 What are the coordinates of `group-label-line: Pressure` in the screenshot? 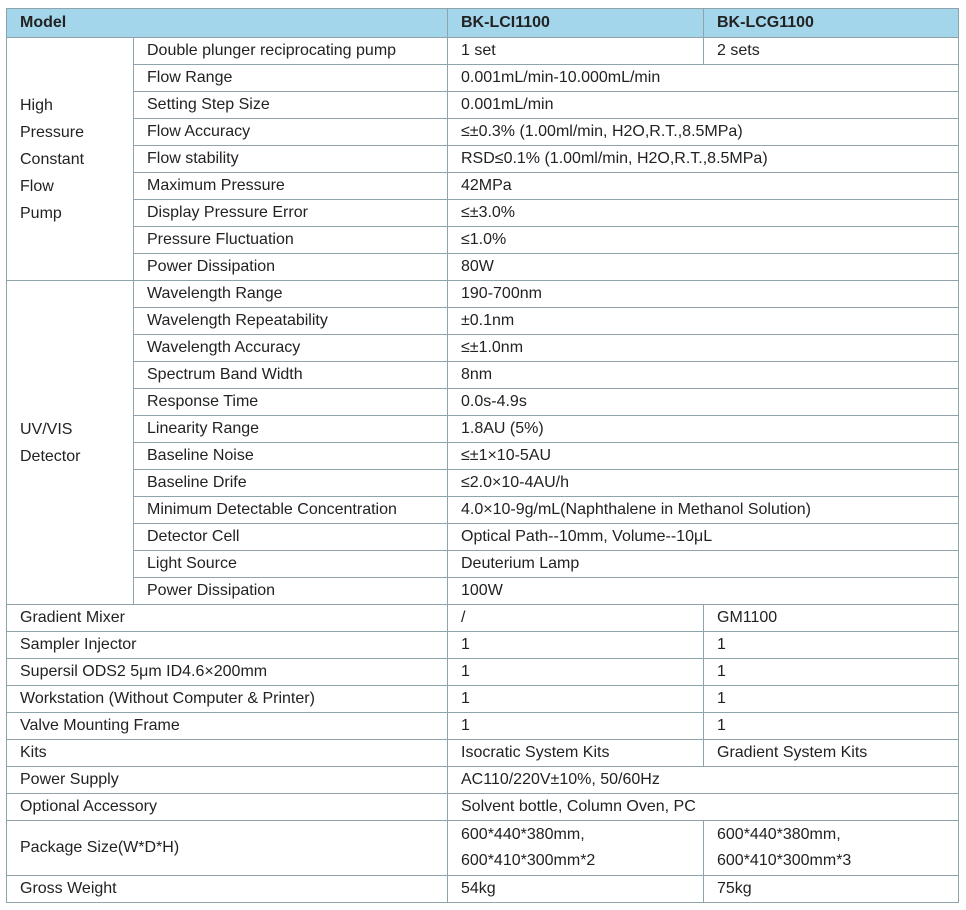 It's located at (52, 132).